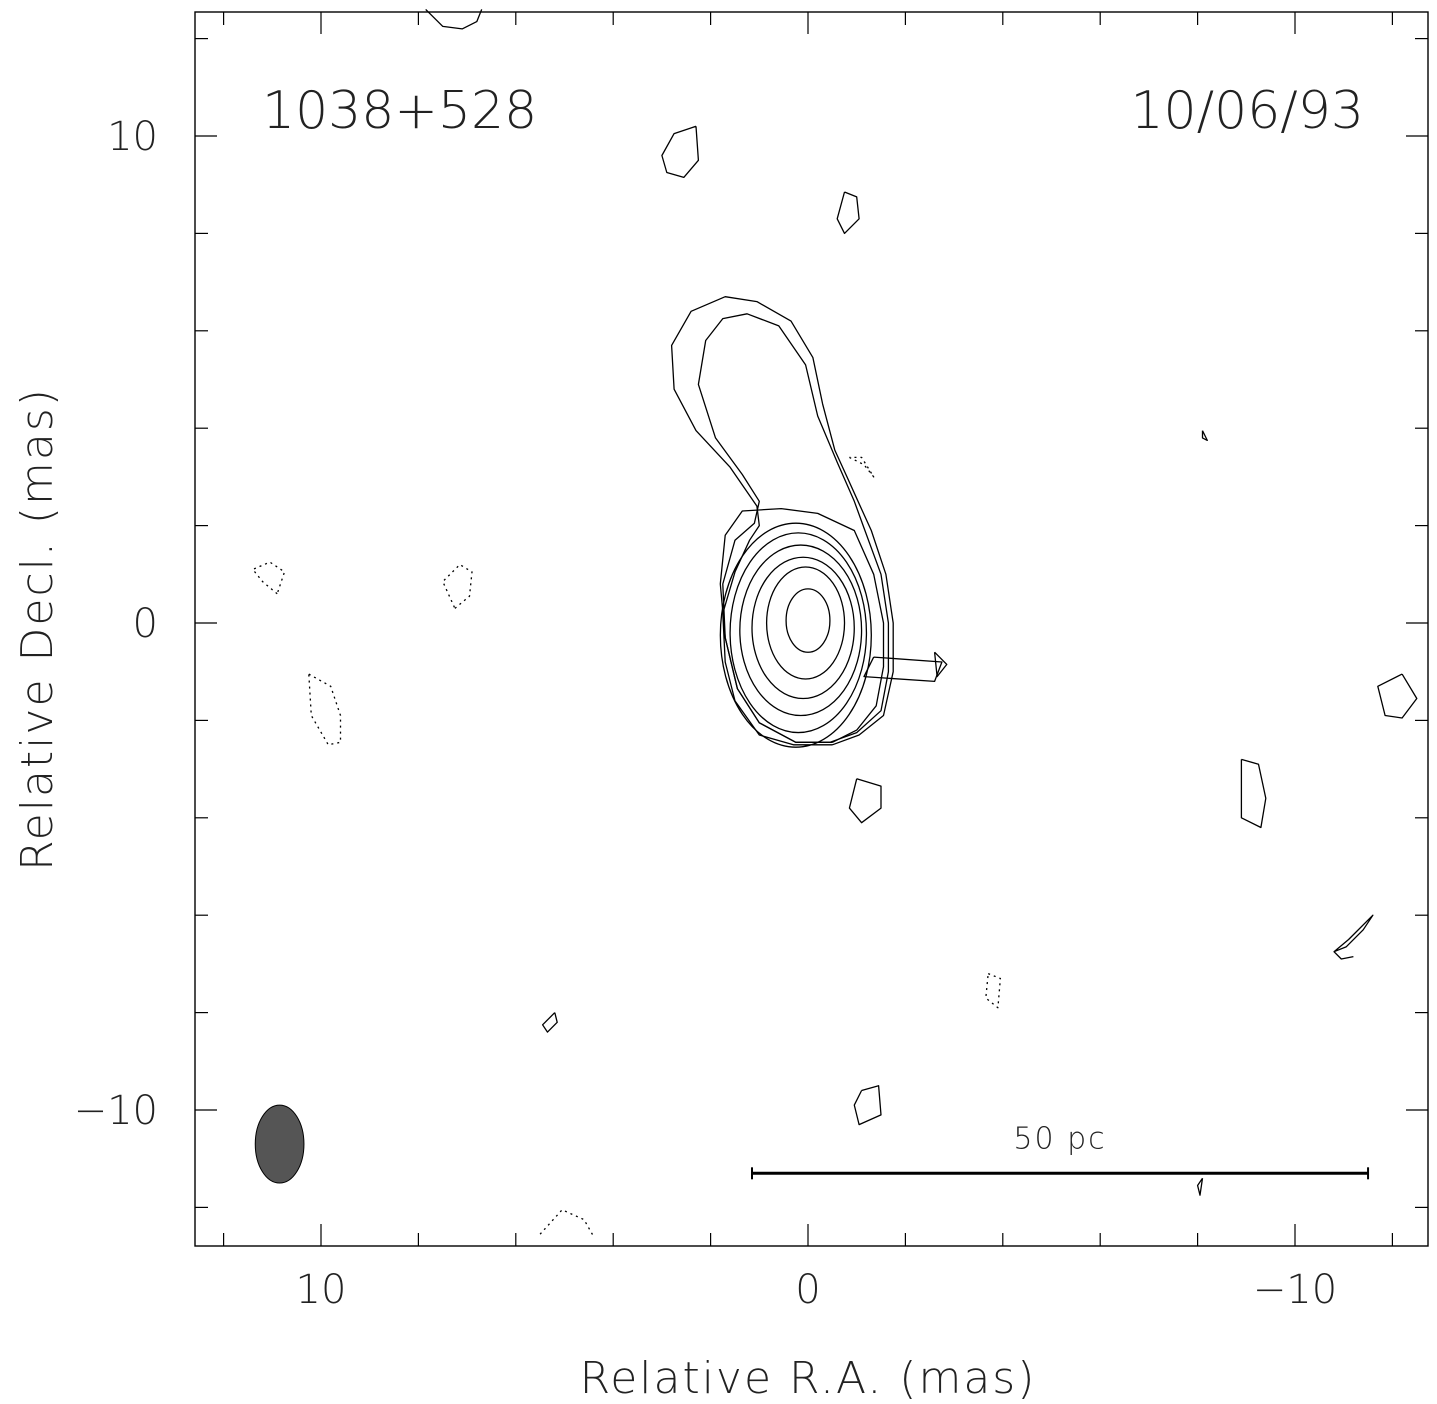 The image size is (1437, 1404). Describe the element at coordinates (1247, 111) in the screenshot. I see `date-label: 10/06/93` at that location.